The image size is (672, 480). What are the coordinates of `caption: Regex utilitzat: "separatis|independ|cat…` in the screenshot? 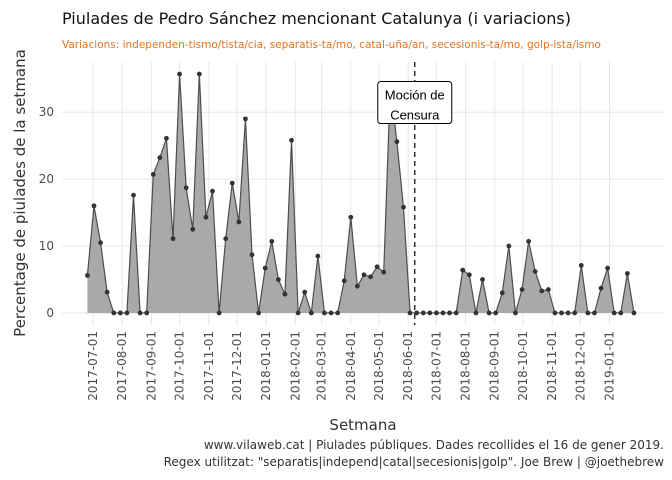 It's located at (414, 462).